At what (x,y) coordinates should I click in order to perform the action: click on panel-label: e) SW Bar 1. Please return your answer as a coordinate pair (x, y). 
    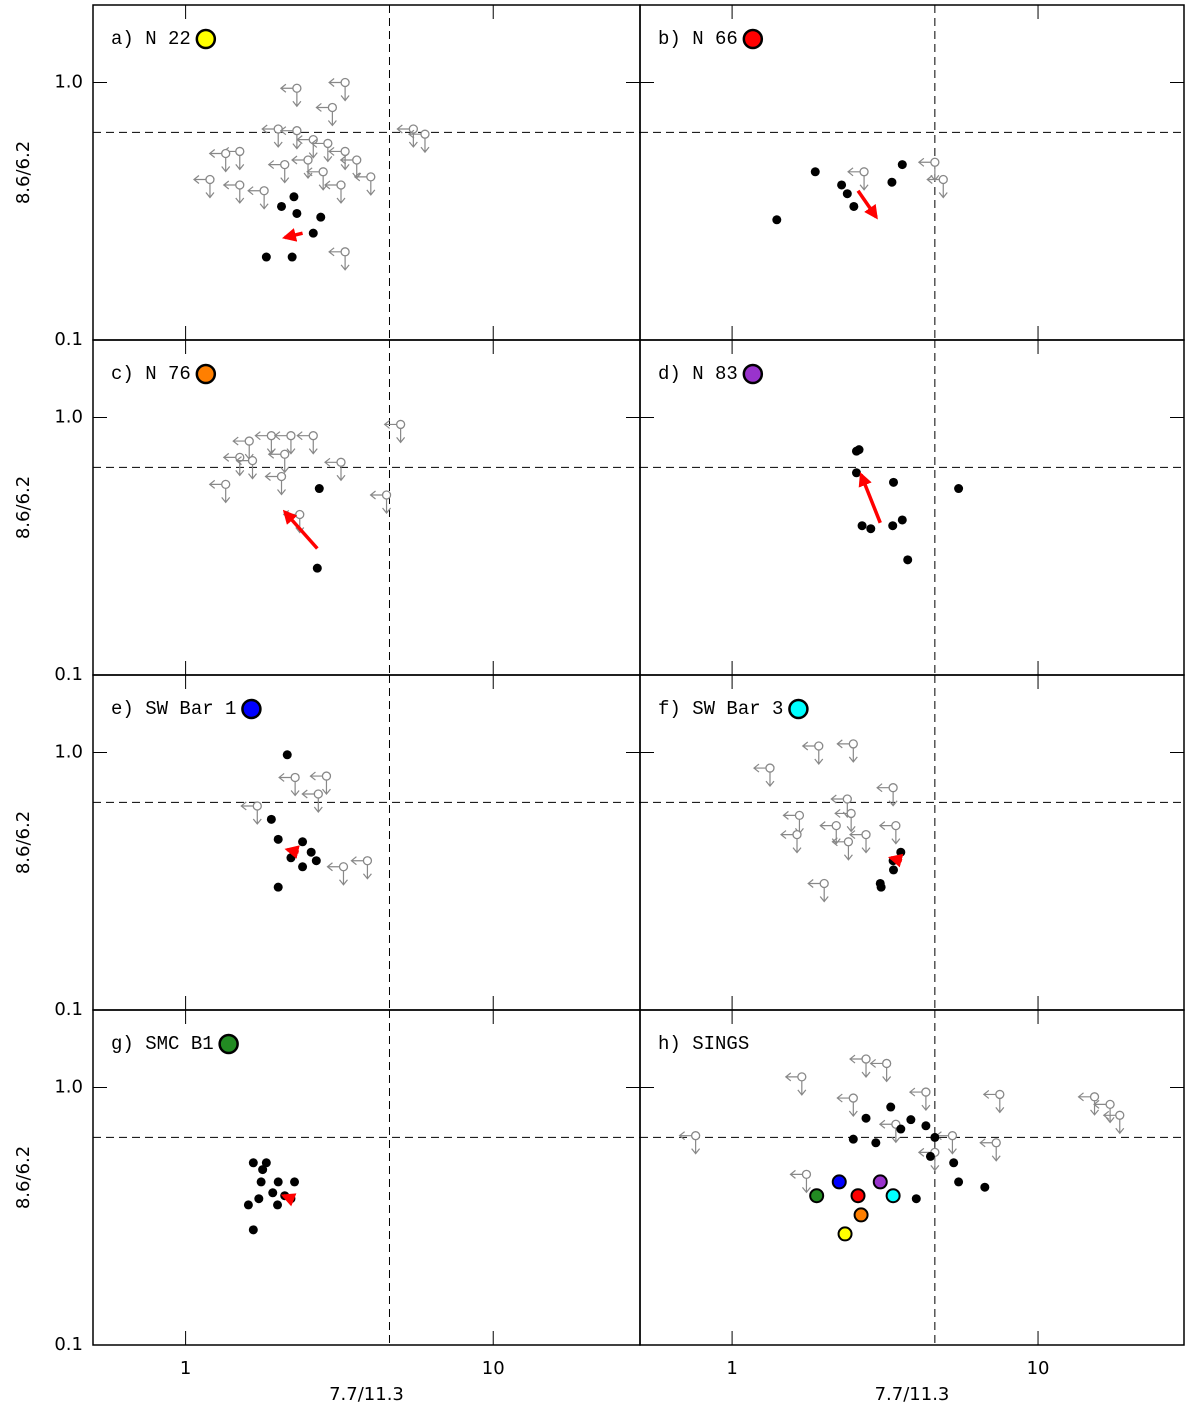
    Looking at the image, I should click on (173, 709).